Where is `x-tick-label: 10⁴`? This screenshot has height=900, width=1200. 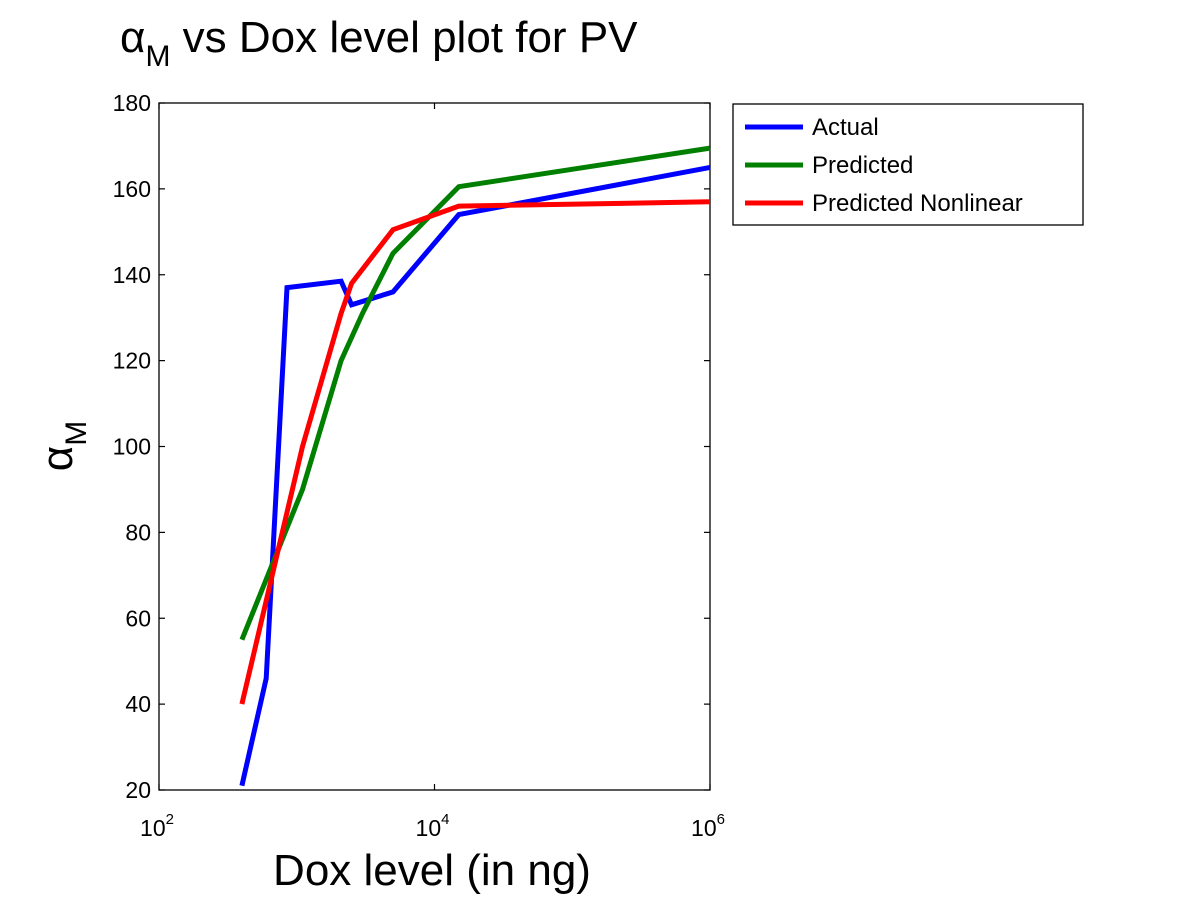
x-tick-label: 10⁴ is located at coordinates (433, 826).